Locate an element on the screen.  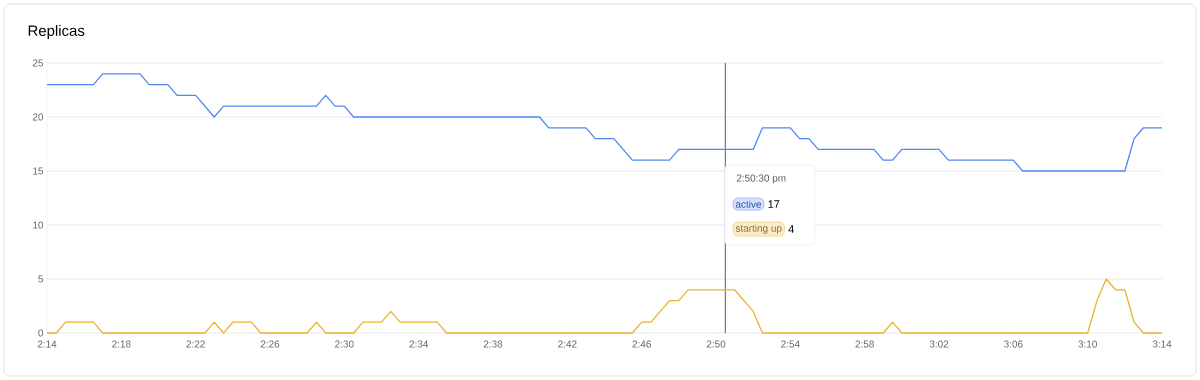
legend-label: starting up is located at coordinates (758, 229).